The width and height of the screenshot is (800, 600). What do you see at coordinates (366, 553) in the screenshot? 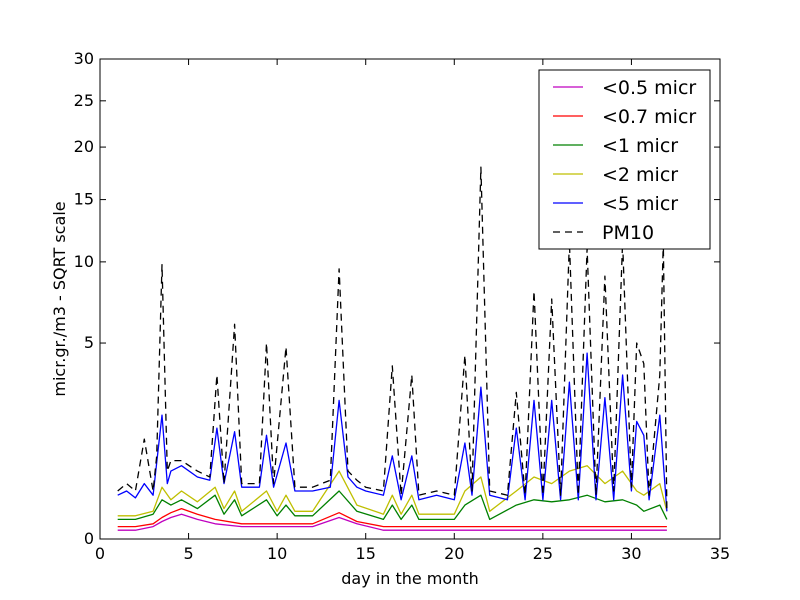
I see `x-tick-label: 15` at bounding box center [366, 553].